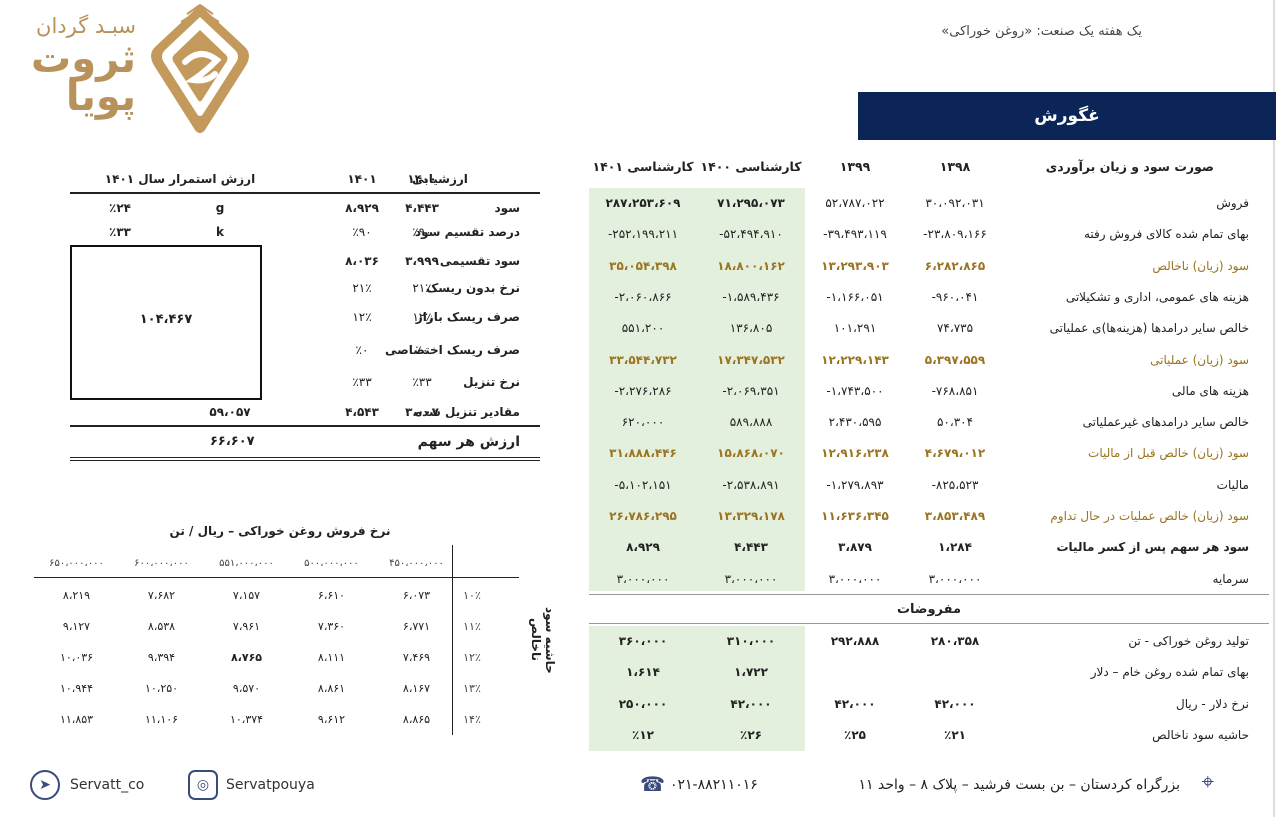 The height and width of the screenshot is (817, 1280). What do you see at coordinates (855, 359) in the screenshot?
I see `cell-1399: ۱۲،۲۲۹،۱۴۳` at bounding box center [855, 359].